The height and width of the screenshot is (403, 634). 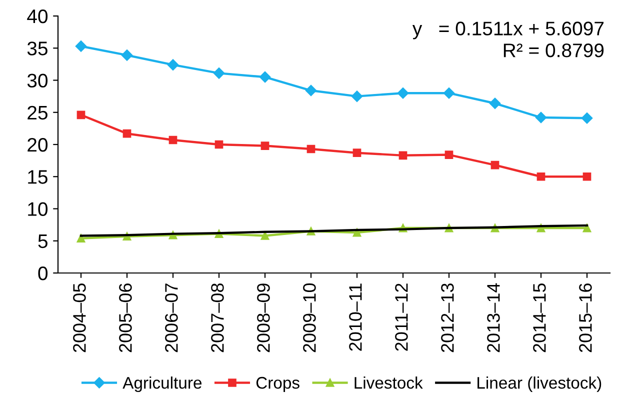 I want to click on legend-label: Agriculture, so click(x=162, y=384).